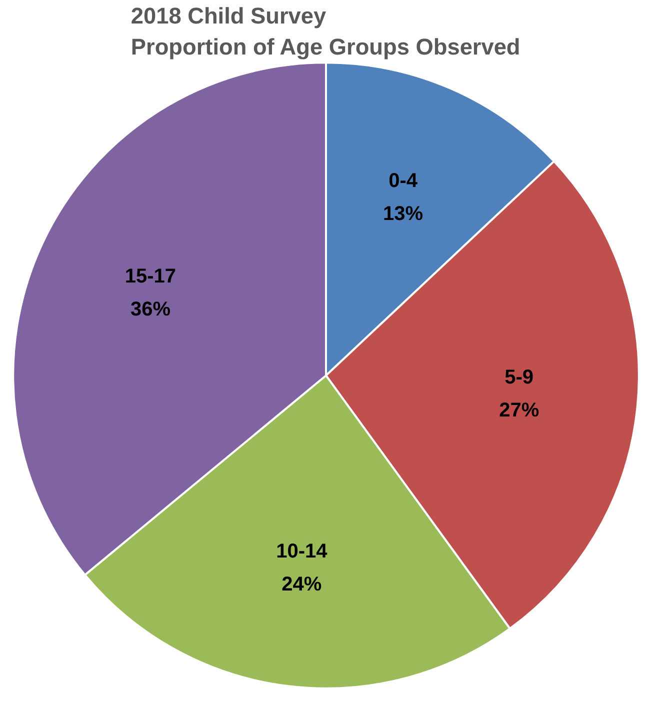 The height and width of the screenshot is (719, 651). What do you see at coordinates (519, 377) in the screenshot?
I see `slice-label: 5-9` at bounding box center [519, 377].